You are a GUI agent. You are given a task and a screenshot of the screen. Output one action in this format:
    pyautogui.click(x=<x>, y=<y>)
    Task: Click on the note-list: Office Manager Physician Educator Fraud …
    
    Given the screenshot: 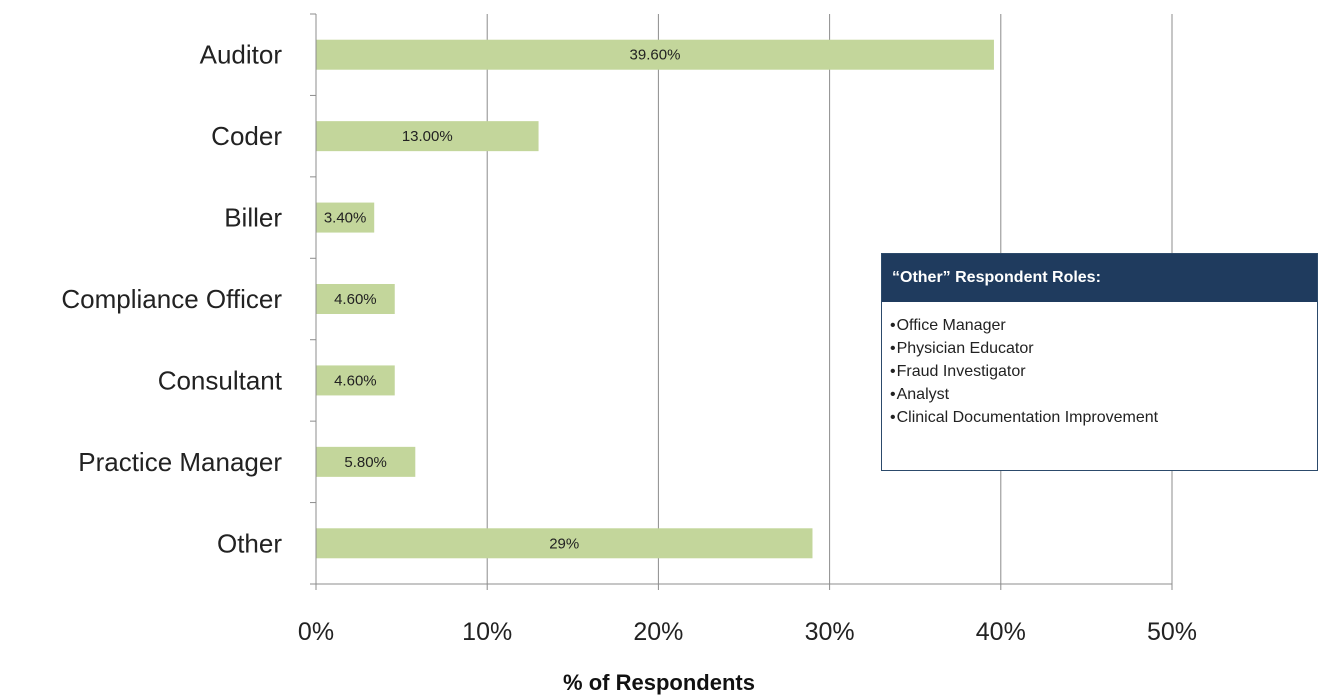 What is the action you would take?
    pyautogui.click(x=1099, y=365)
    